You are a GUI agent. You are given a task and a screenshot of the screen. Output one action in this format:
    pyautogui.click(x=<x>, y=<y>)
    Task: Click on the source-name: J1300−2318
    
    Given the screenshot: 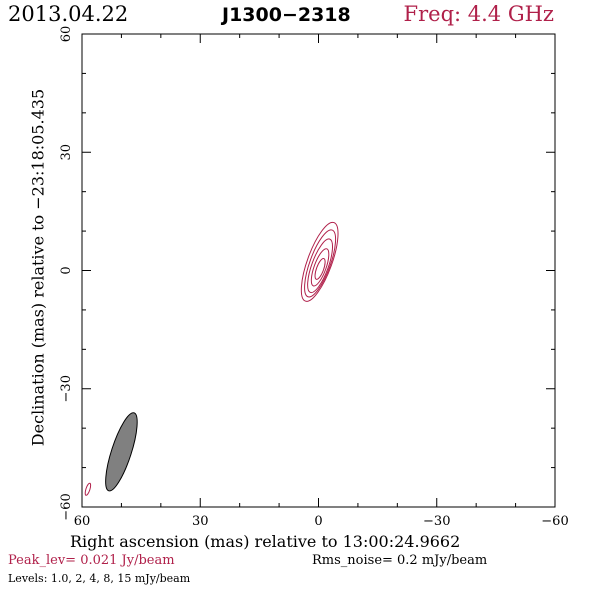 What is the action you would take?
    pyautogui.click(x=286, y=15)
    